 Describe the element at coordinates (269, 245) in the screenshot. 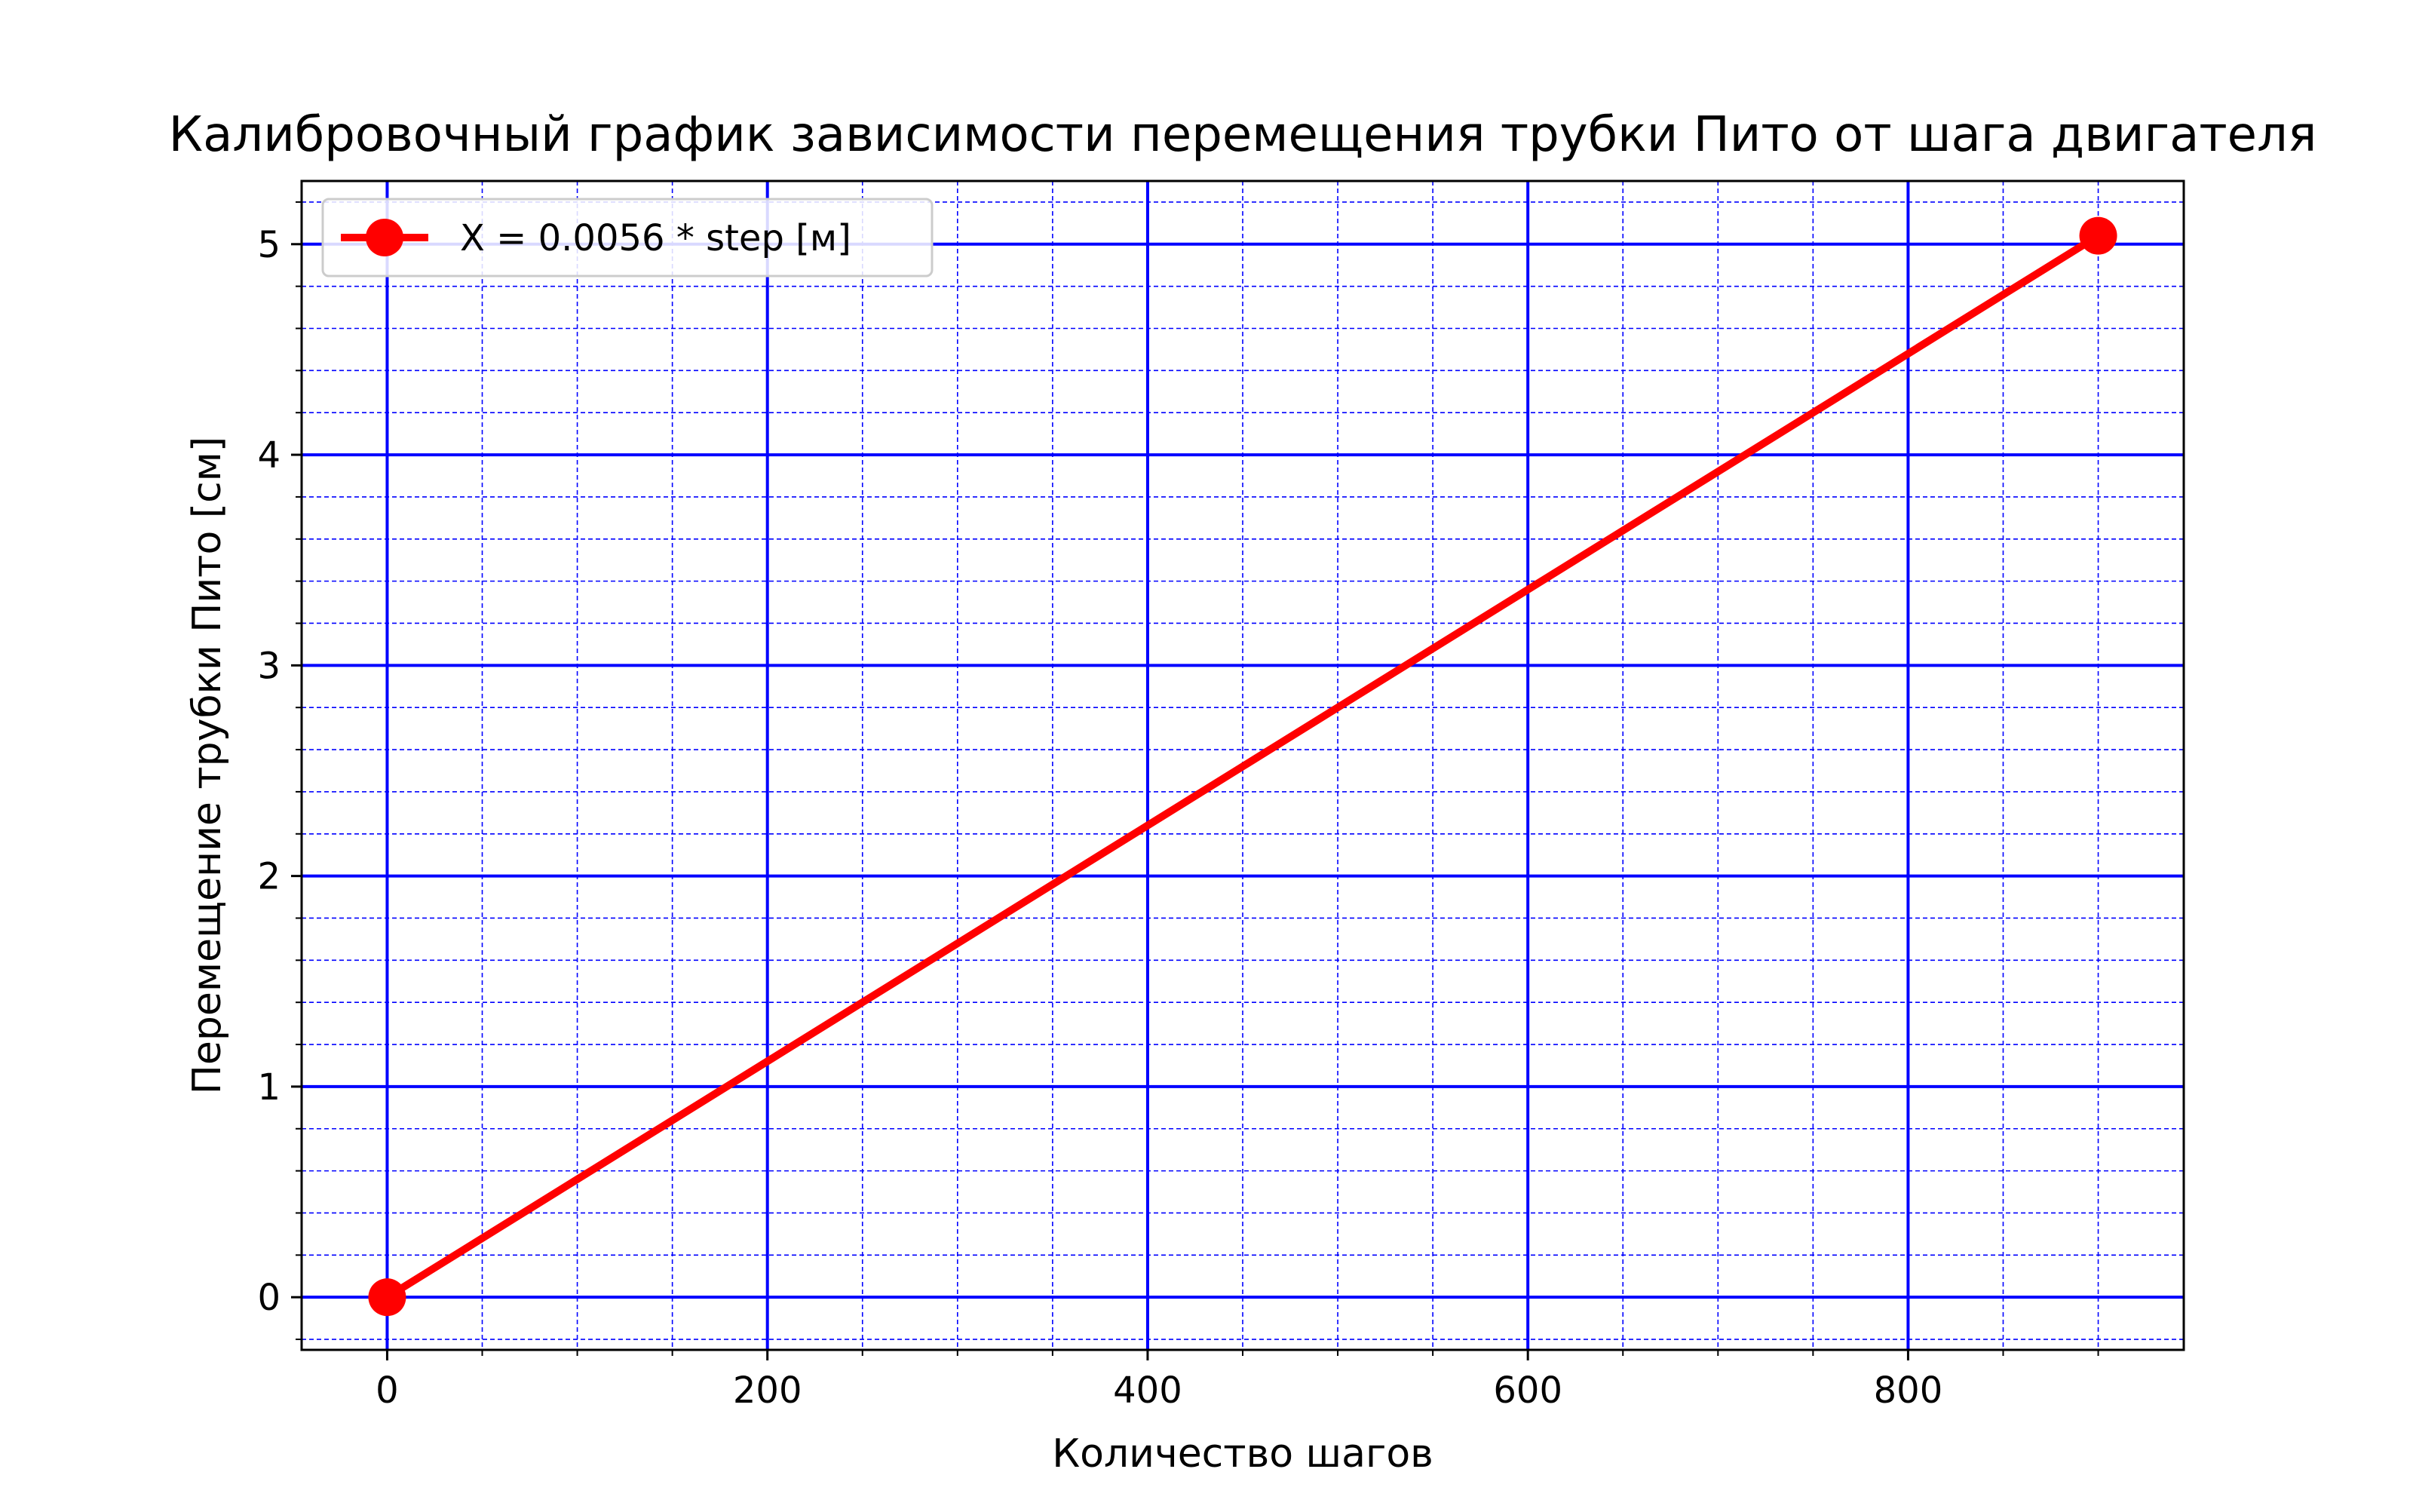

I see `y-tick-label: 5` at that location.